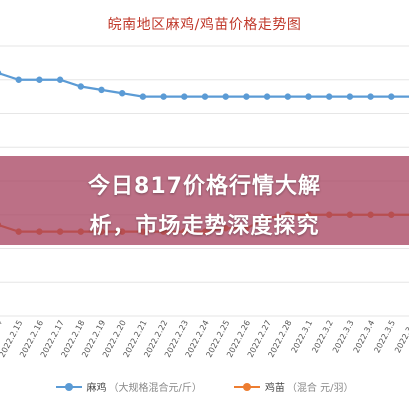 This screenshot has width=409, height=409. What do you see at coordinates (204, 25) in the screenshot?
I see `chart-title: 皖南地区麻鸡/鸡苗价格走势图` at bounding box center [204, 25].